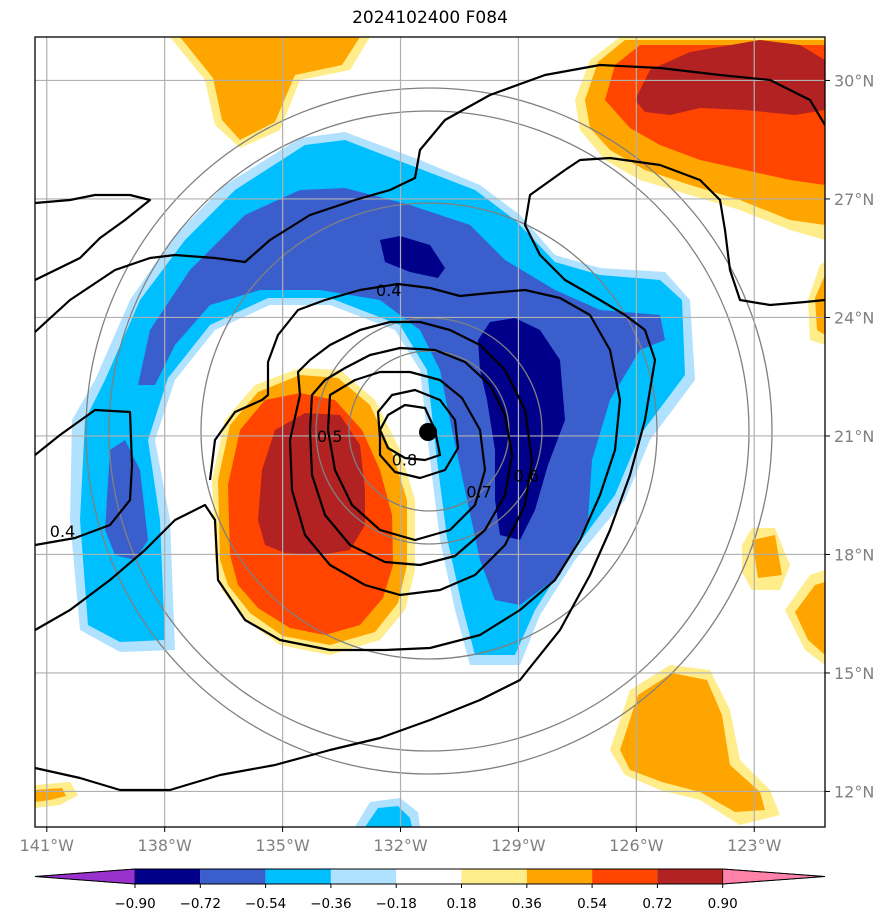  What do you see at coordinates (854, 554) in the screenshot?
I see `y-tick-label-2: 18°N` at bounding box center [854, 554].